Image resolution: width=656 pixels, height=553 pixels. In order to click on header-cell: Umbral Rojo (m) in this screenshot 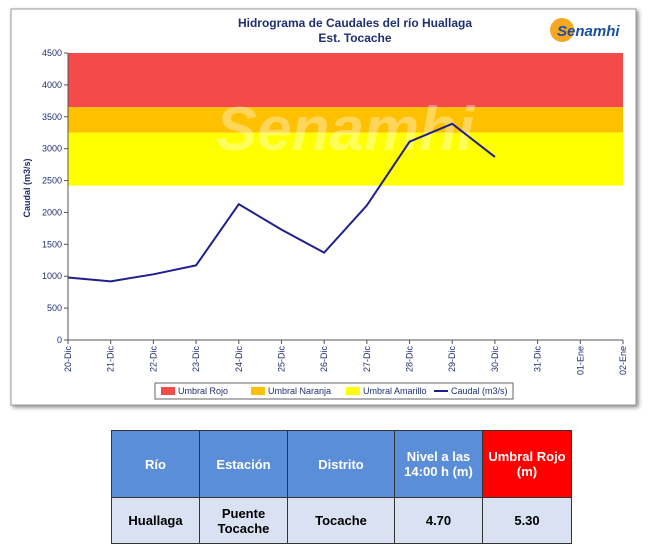, I will do `click(527, 464)`.